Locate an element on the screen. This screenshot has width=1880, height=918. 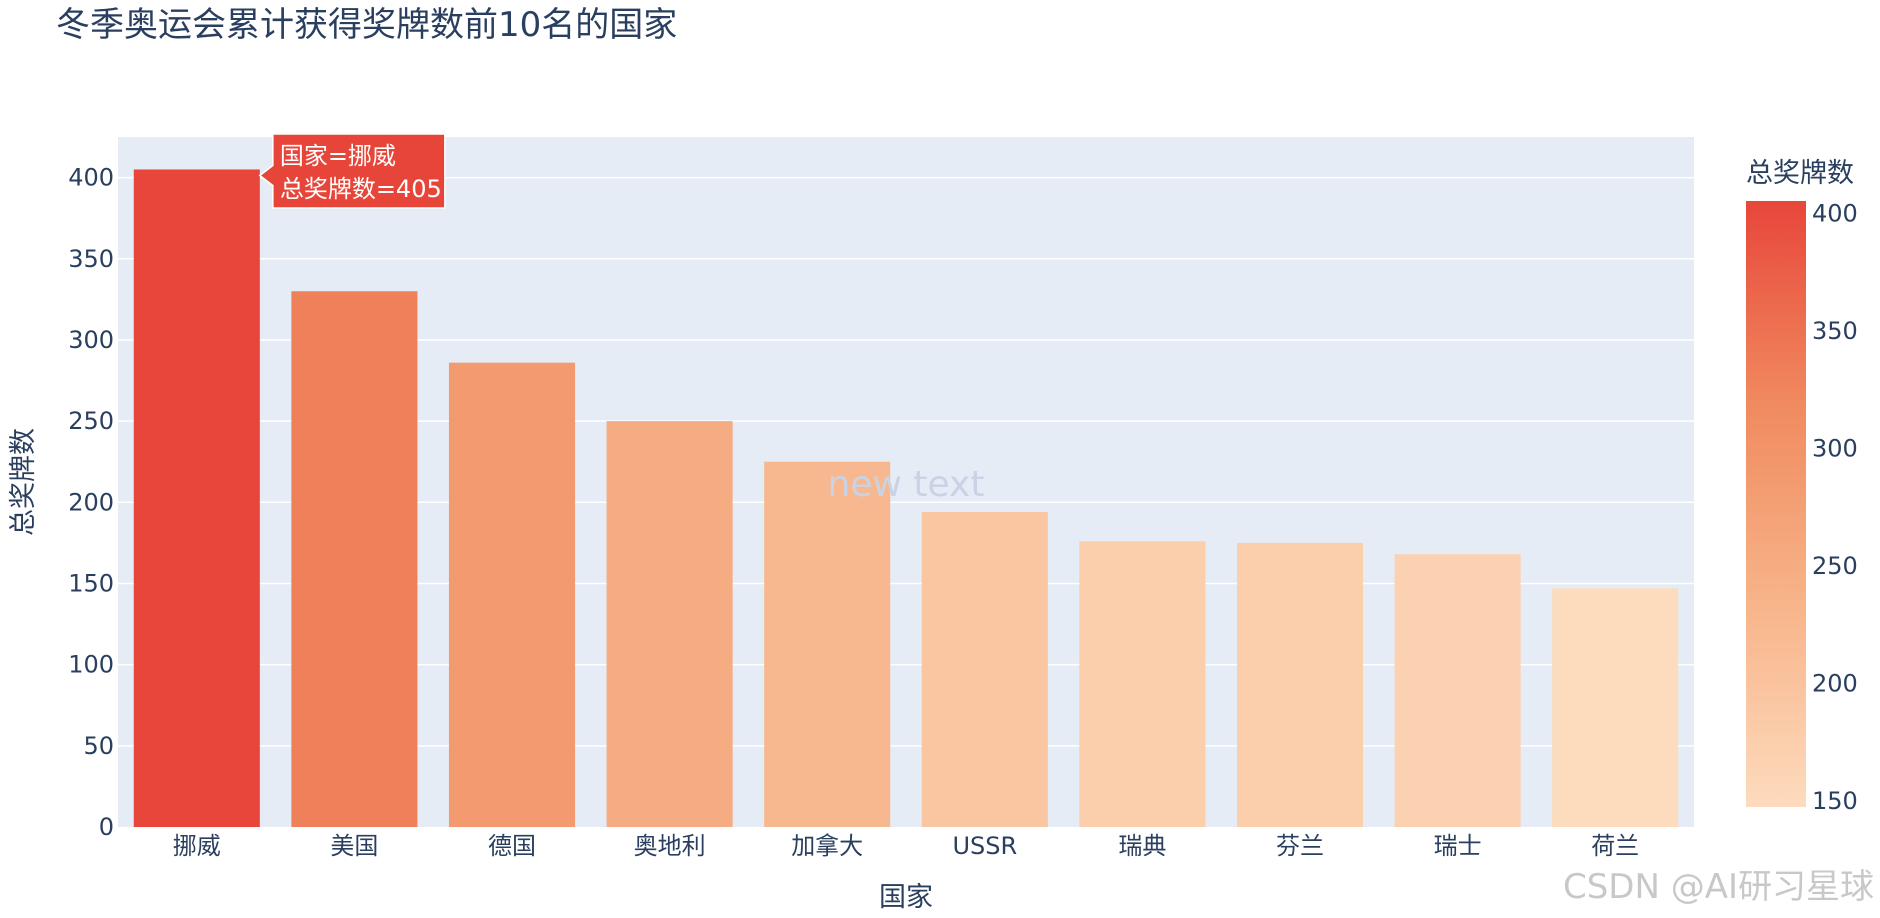
x-tick-label: 瑞士 is located at coordinates (1458, 846).